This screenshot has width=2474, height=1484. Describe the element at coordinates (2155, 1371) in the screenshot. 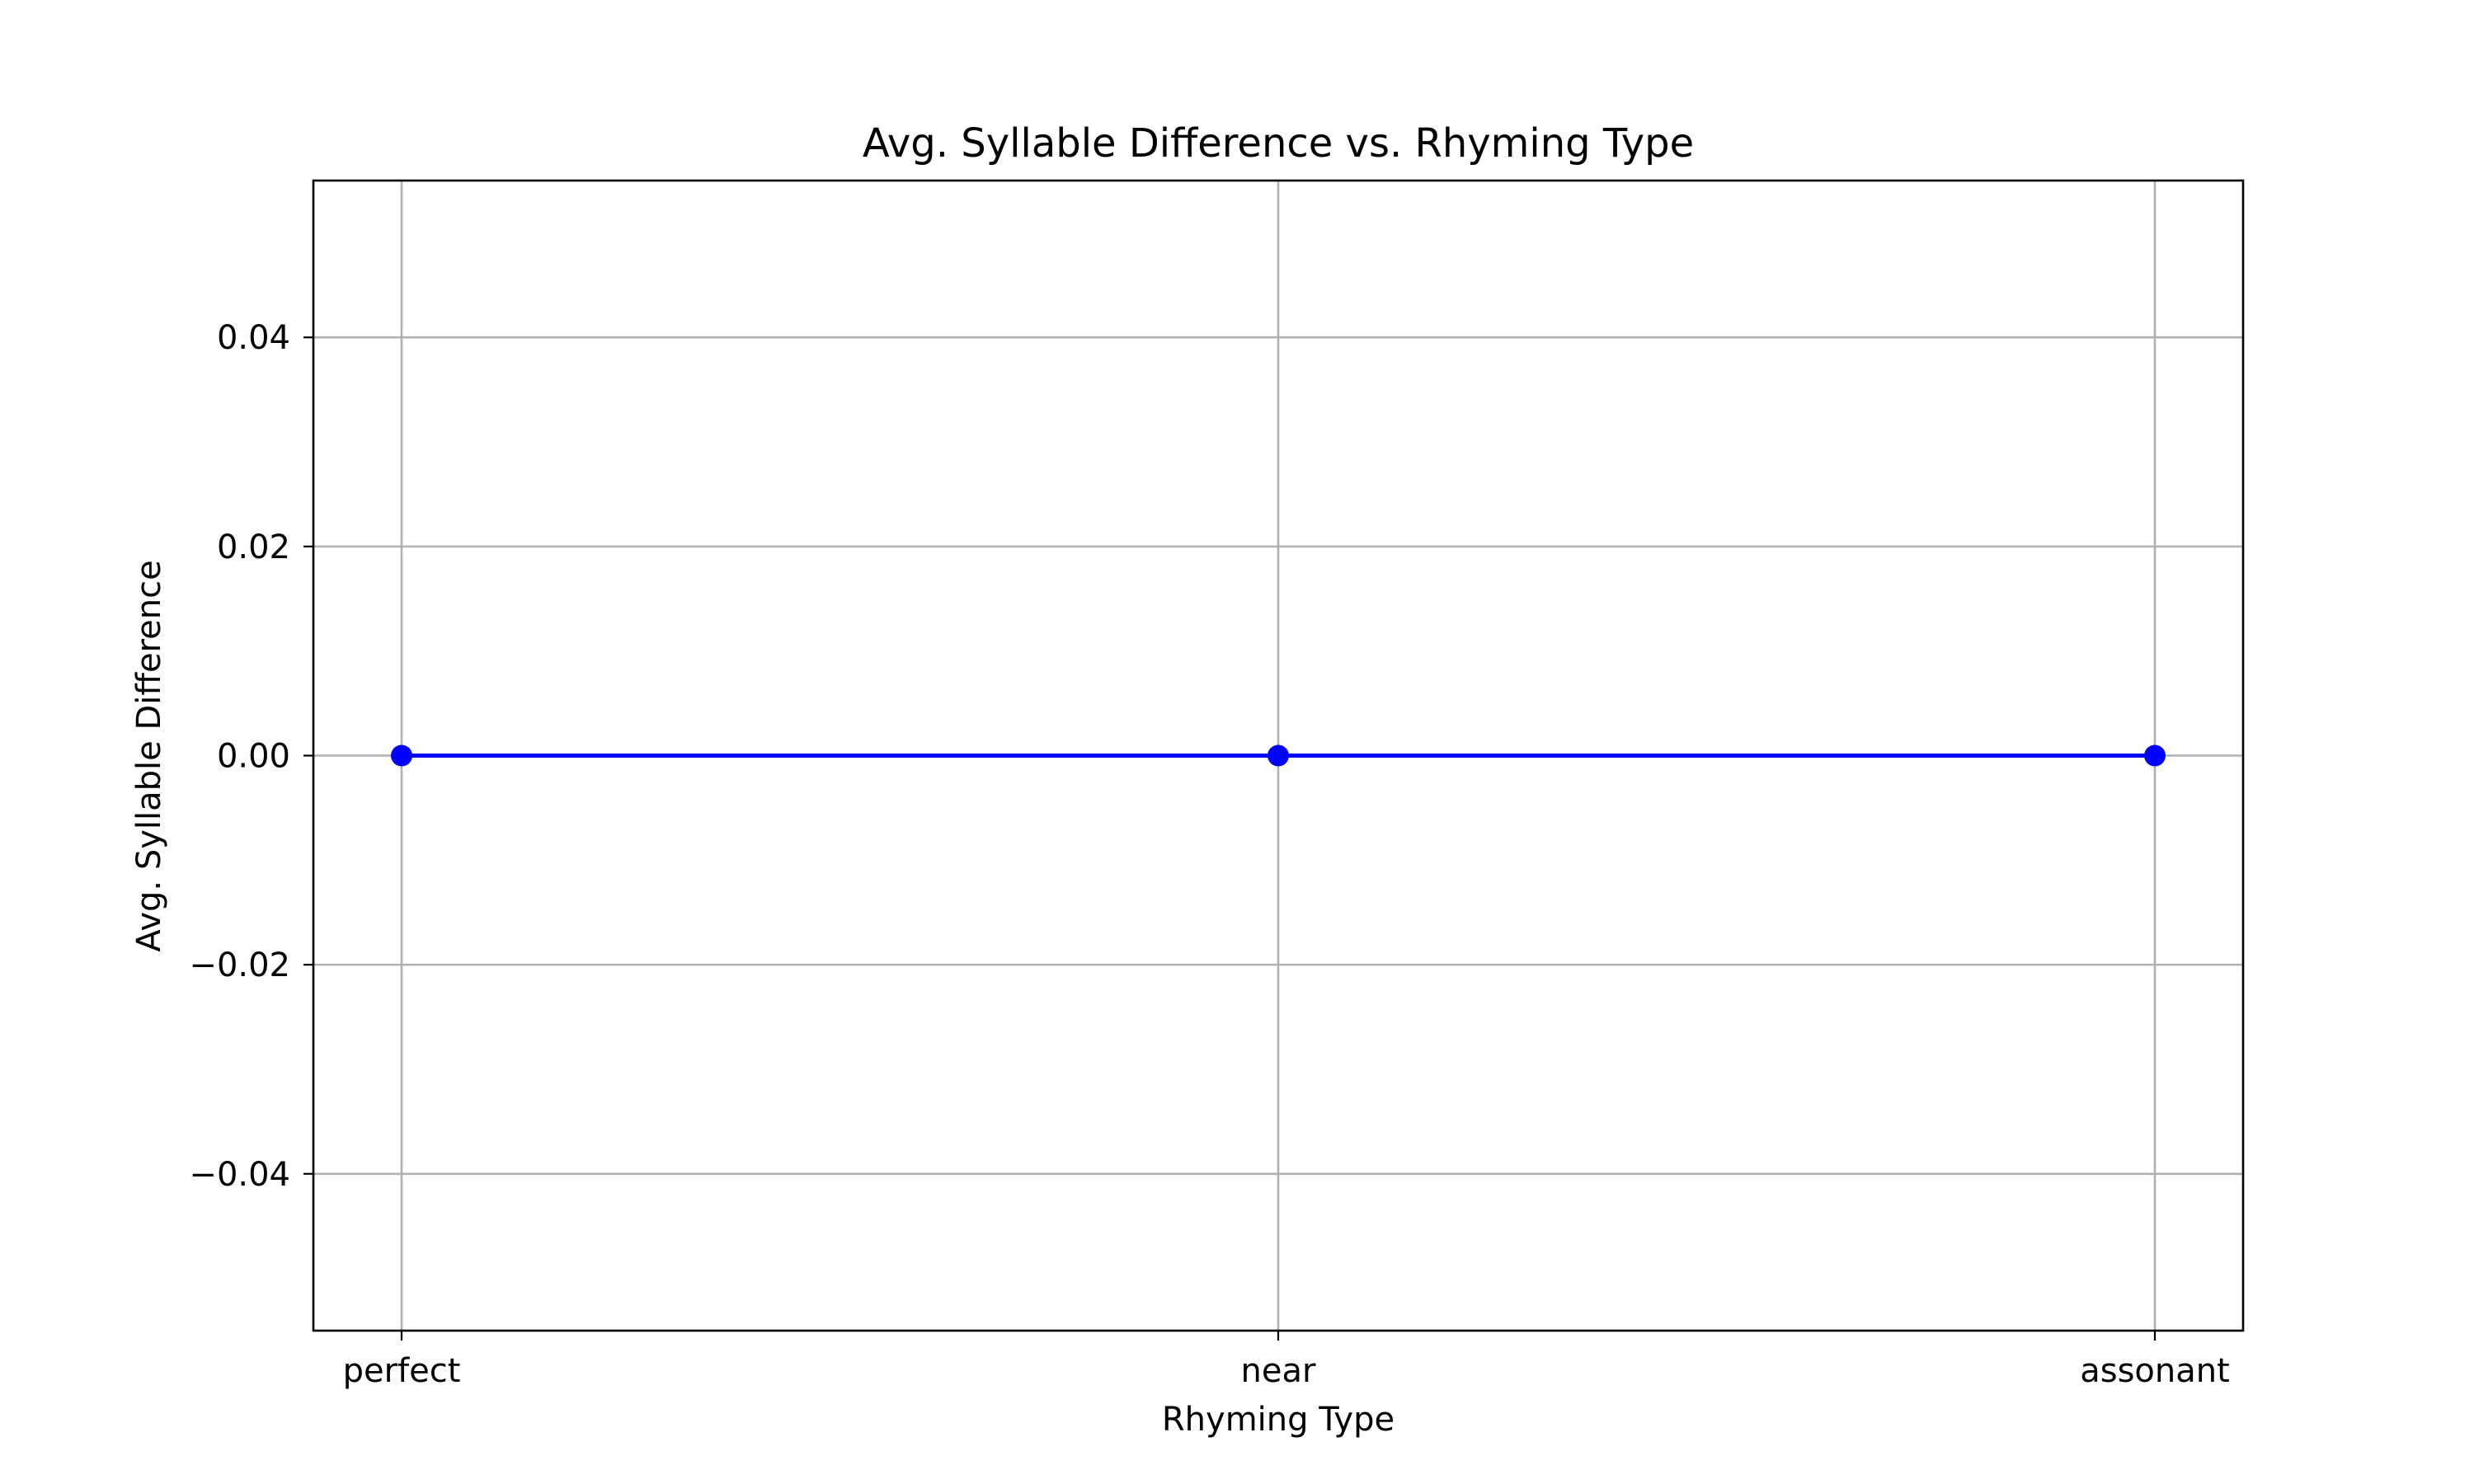

I see `x-tick-label: assonant` at that location.